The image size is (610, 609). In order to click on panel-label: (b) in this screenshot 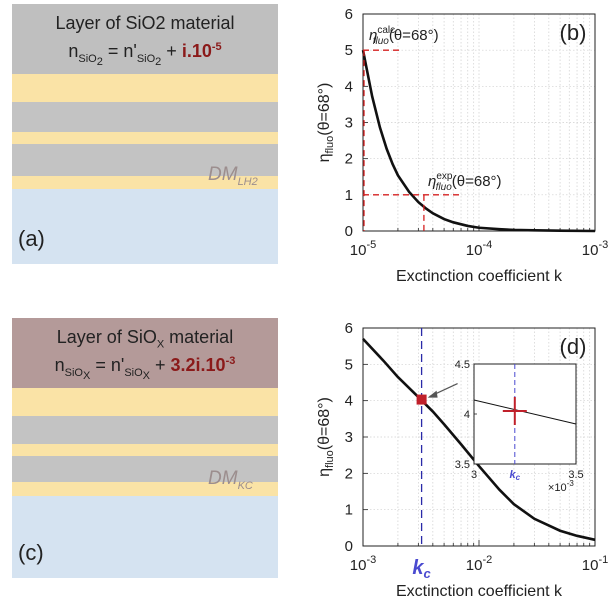, I will do `click(573, 32)`.